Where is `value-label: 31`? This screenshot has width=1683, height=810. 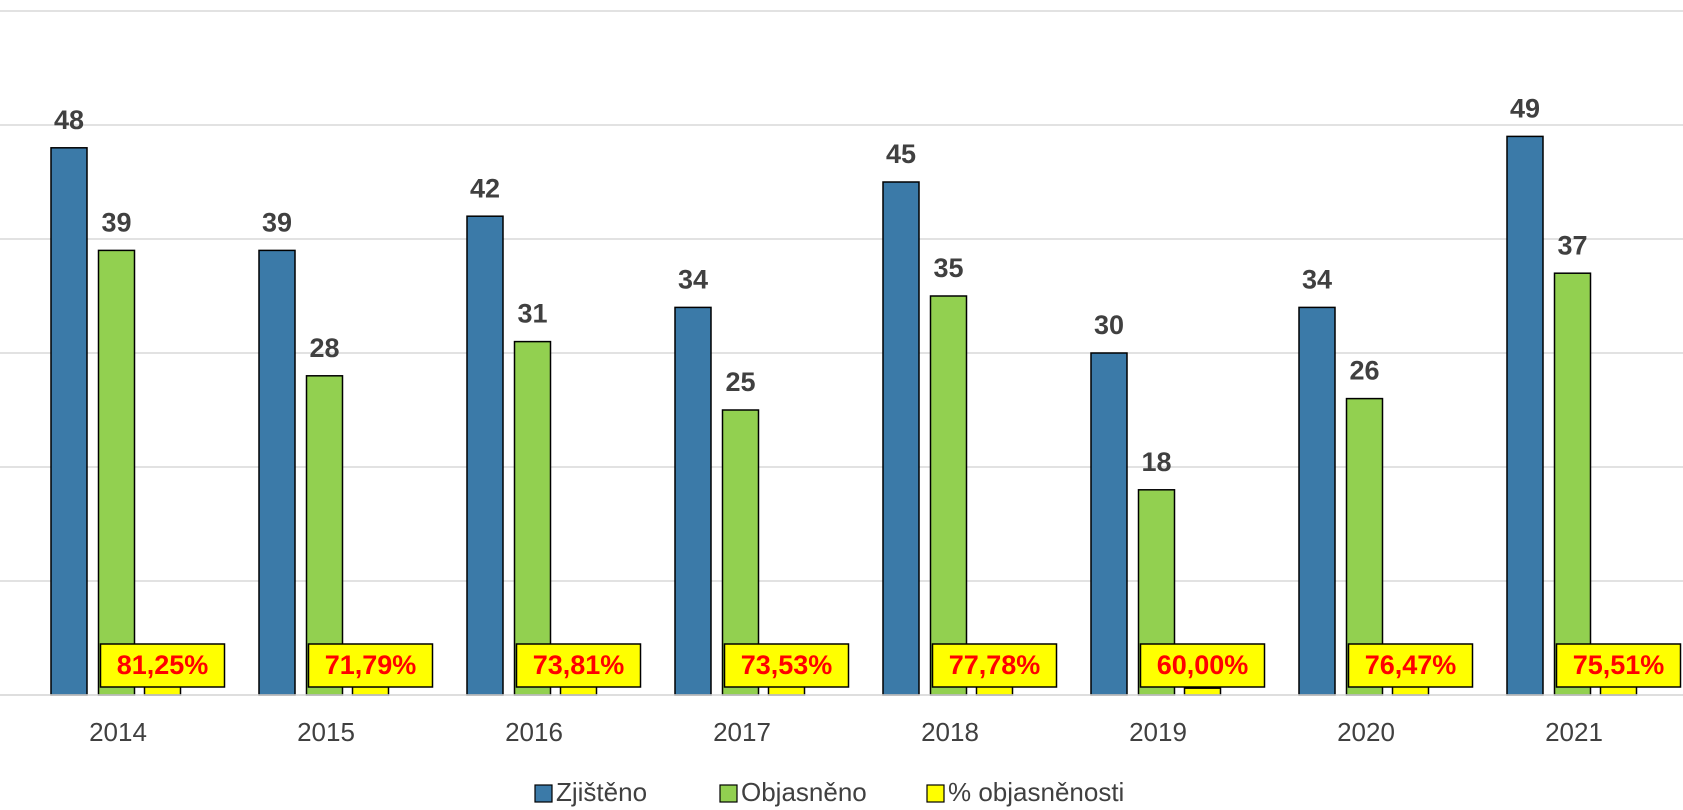
value-label: 31 is located at coordinates (532, 314).